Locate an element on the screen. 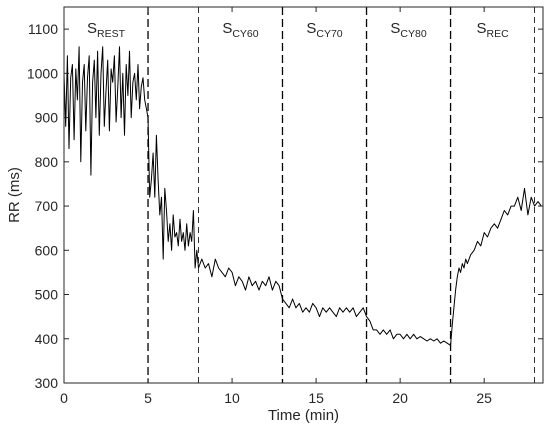  y-tick-label-700: 700 is located at coordinates (47, 206).